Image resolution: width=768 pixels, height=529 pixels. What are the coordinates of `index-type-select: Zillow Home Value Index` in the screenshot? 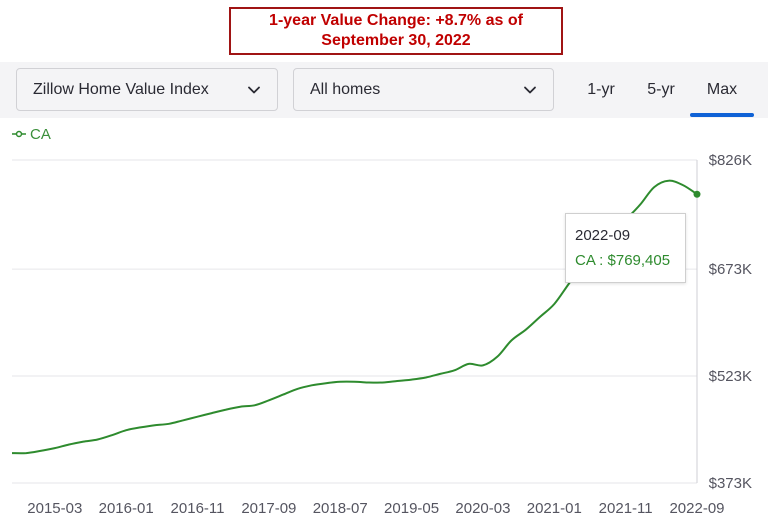 It's located at (147, 89).